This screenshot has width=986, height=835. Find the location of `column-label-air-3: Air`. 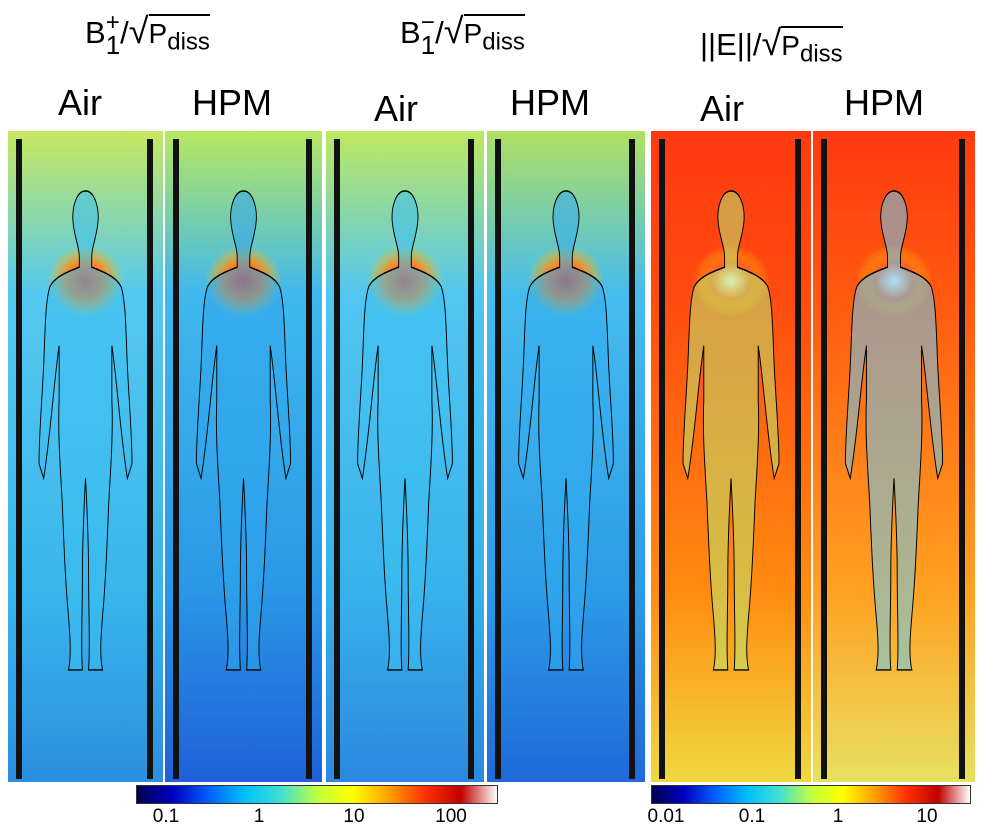

column-label-air-3: Air is located at coordinates (722, 108).